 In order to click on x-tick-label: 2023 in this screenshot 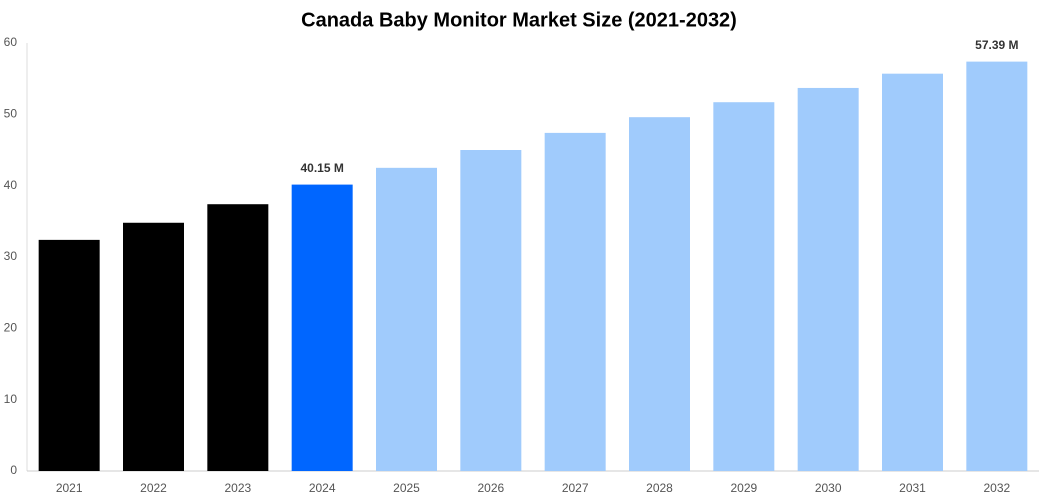, I will do `click(237, 488)`.